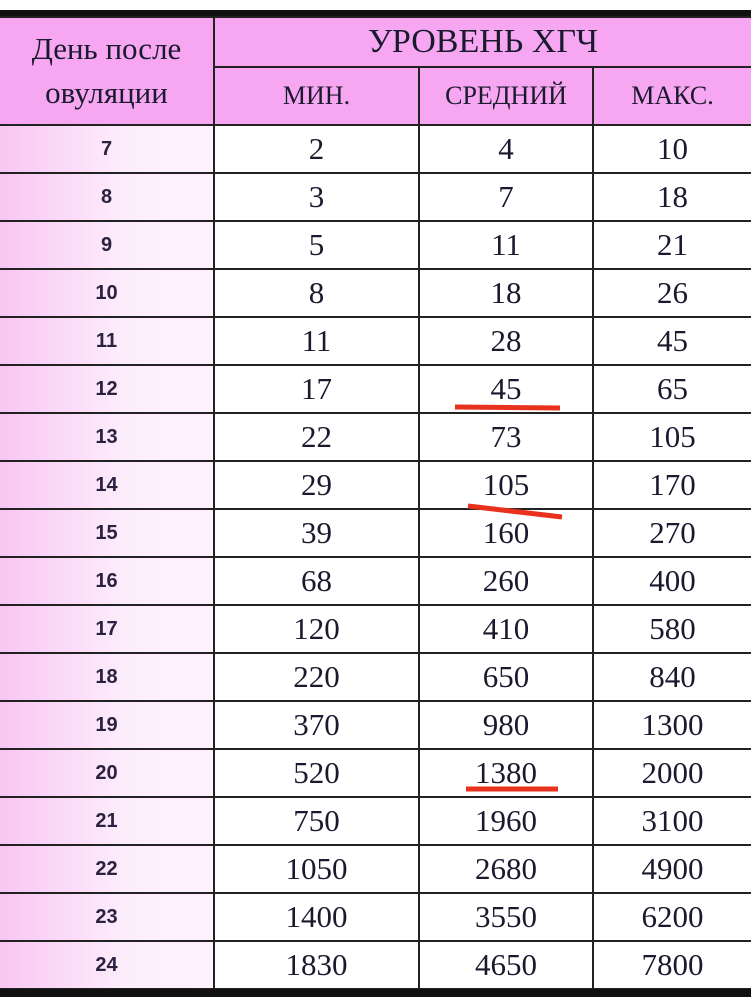 This screenshot has height=1000, width=751. What do you see at coordinates (316, 821) in the screenshot?
I see `min-cell: 750` at bounding box center [316, 821].